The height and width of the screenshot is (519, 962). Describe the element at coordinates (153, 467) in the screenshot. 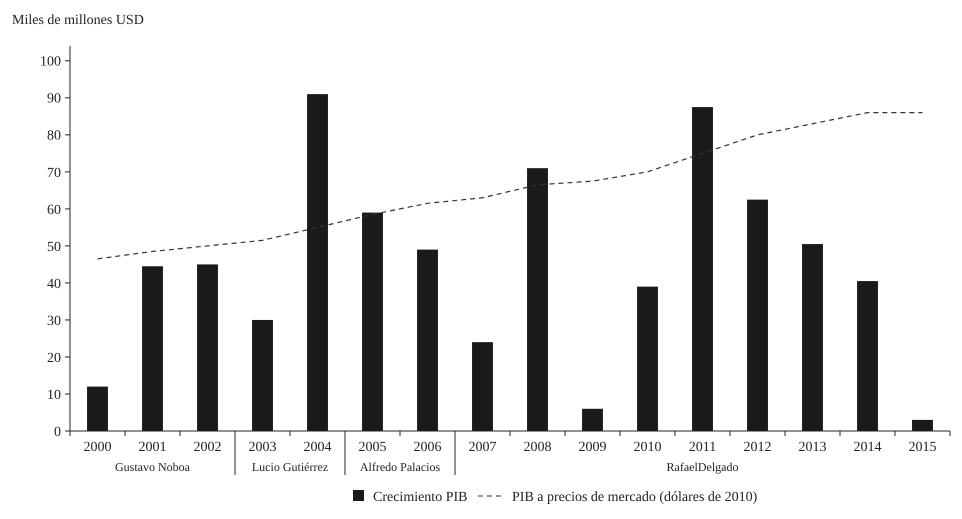

I see `text: Gustavo Noboa` at that location.